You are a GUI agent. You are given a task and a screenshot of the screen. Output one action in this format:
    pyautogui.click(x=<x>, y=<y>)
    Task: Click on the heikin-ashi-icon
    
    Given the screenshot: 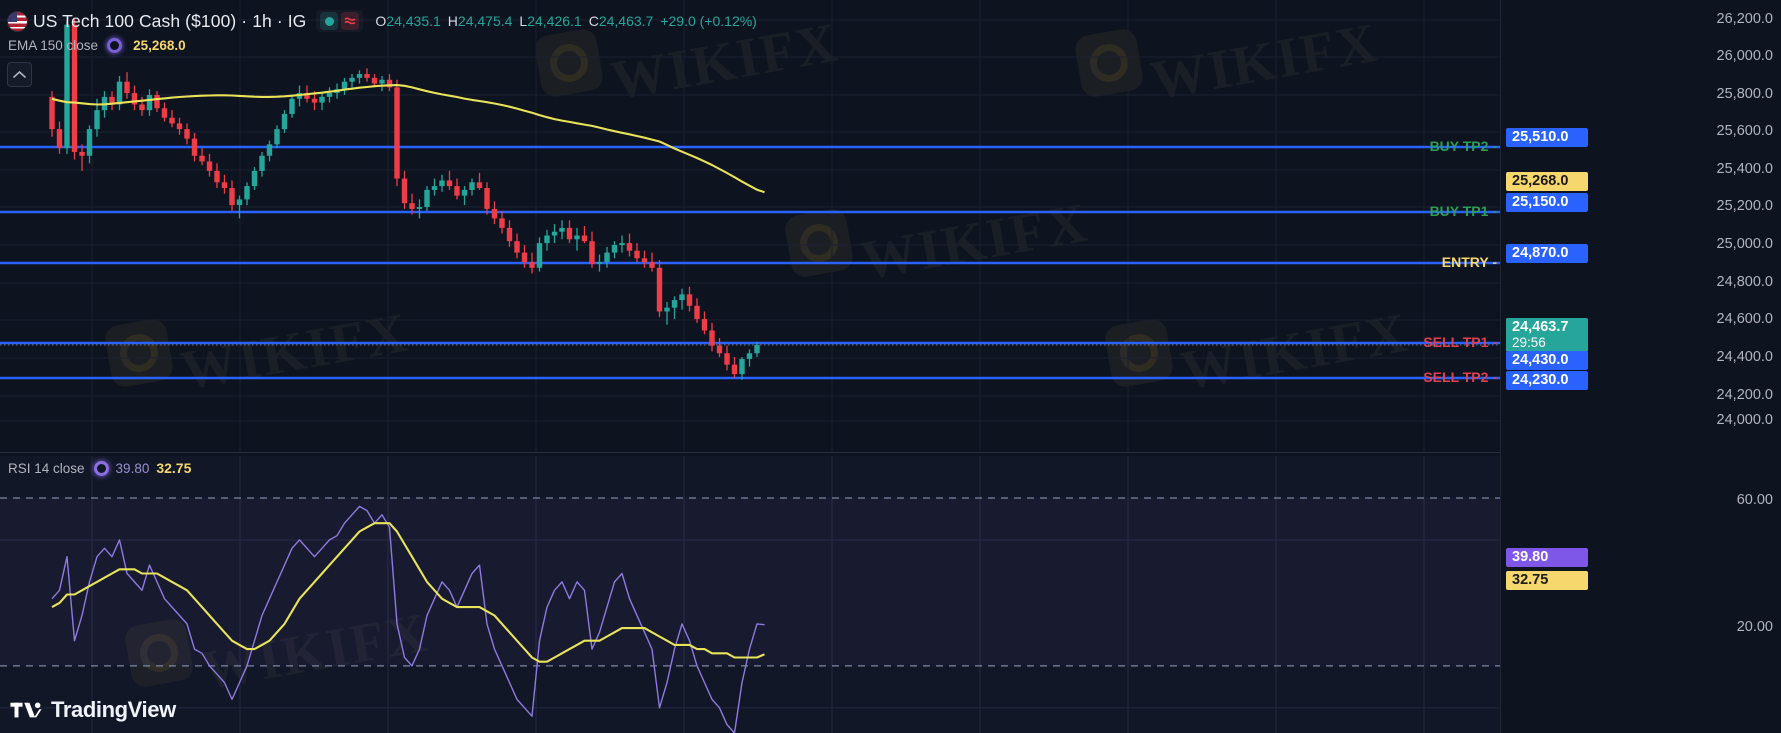 What is the action you would take?
    pyautogui.click(x=350, y=21)
    